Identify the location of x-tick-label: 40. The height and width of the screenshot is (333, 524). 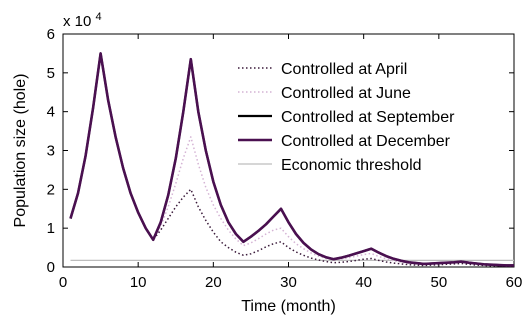
(363, 282).